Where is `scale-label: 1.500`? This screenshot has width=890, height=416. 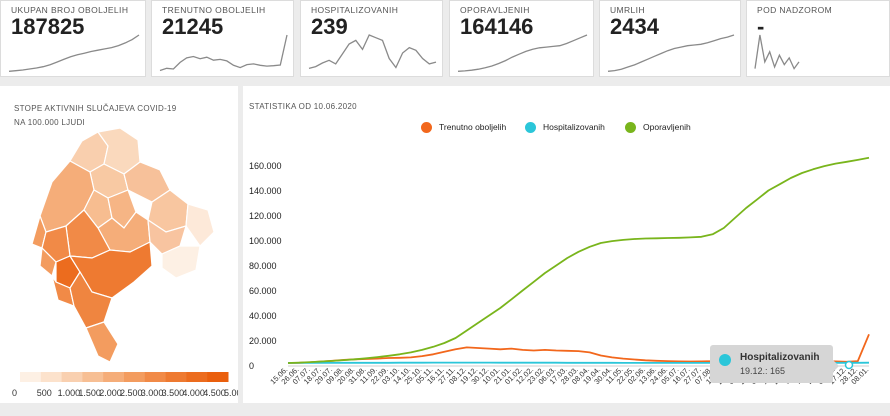
scale-label: 1.500 is located at coordinates (89, 393).